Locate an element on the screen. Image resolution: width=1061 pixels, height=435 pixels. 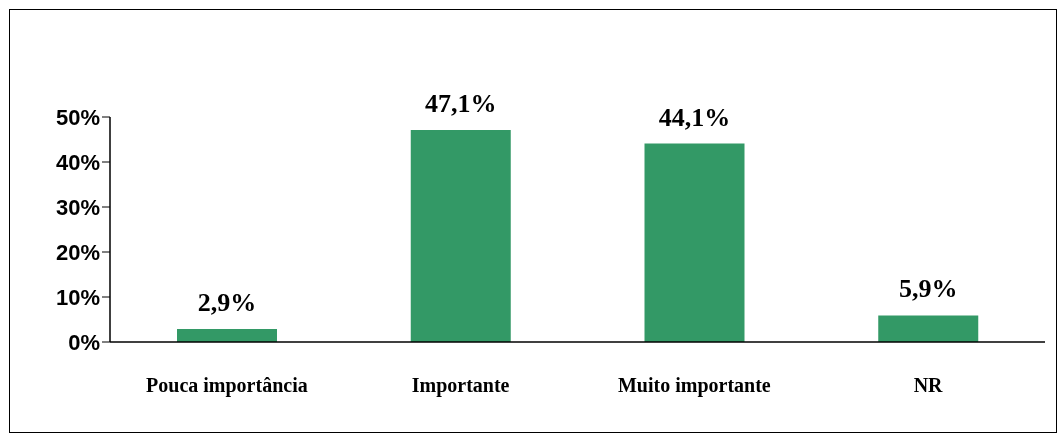
y-tick-label: 10% is located at coordinates (77, 297).